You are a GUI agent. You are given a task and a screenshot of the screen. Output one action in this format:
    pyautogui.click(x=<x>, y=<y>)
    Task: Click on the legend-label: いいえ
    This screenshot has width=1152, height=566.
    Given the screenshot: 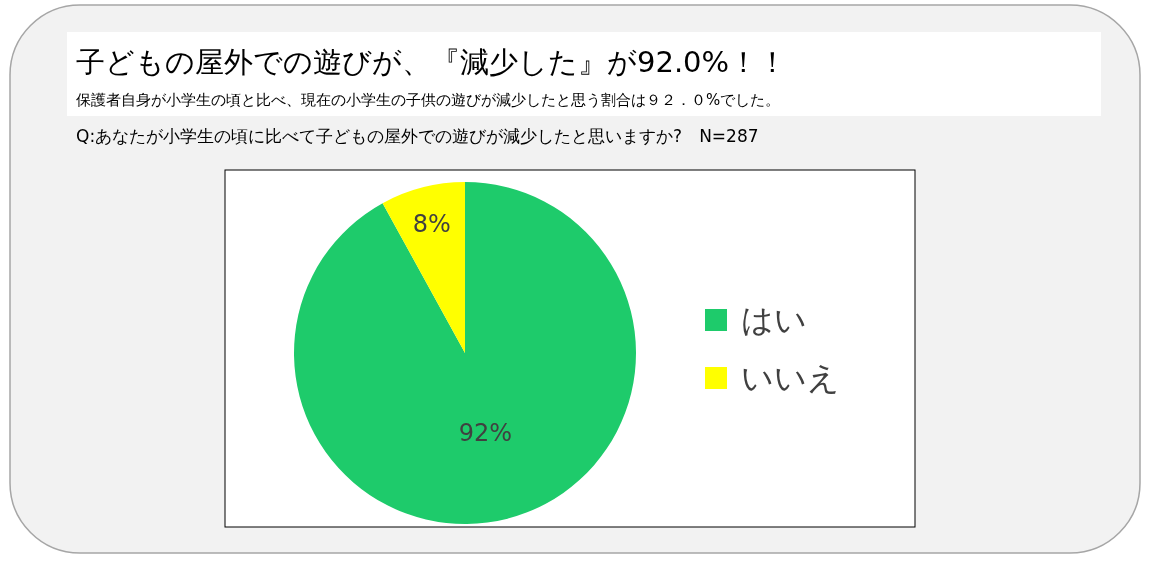 What is the action you would take?
    pyautogui.click(x=790, y=378)
    